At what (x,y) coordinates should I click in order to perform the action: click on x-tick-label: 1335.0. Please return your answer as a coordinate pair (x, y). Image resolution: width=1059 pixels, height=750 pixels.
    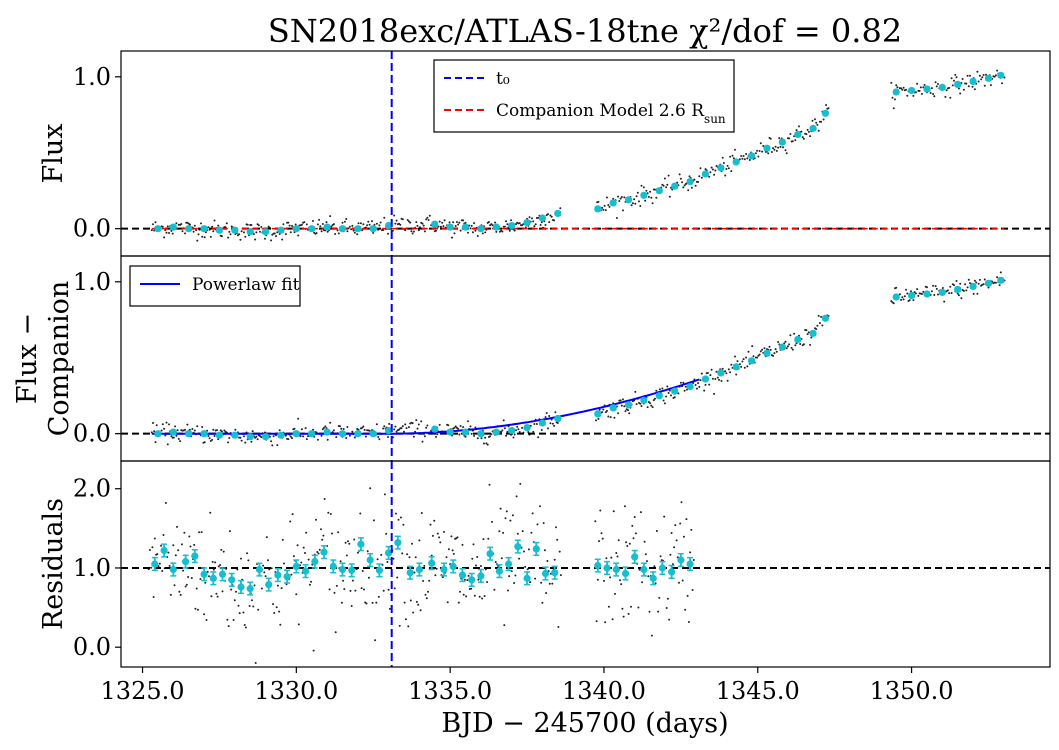
    Looking at the image, I should click on (450, 691).